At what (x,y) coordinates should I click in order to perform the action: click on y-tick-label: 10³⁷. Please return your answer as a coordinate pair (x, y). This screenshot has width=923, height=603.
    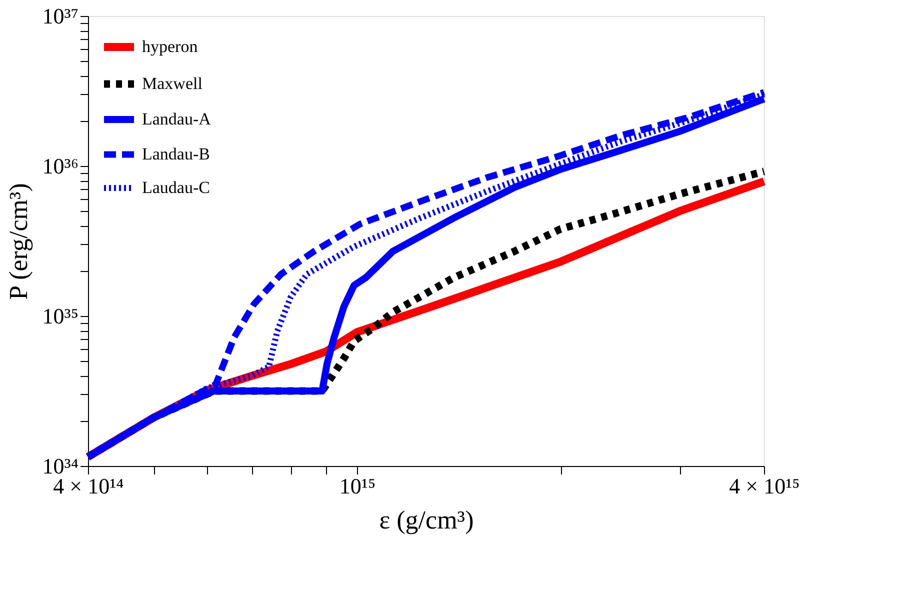
    Looking at the image, I should click on (60, 16).